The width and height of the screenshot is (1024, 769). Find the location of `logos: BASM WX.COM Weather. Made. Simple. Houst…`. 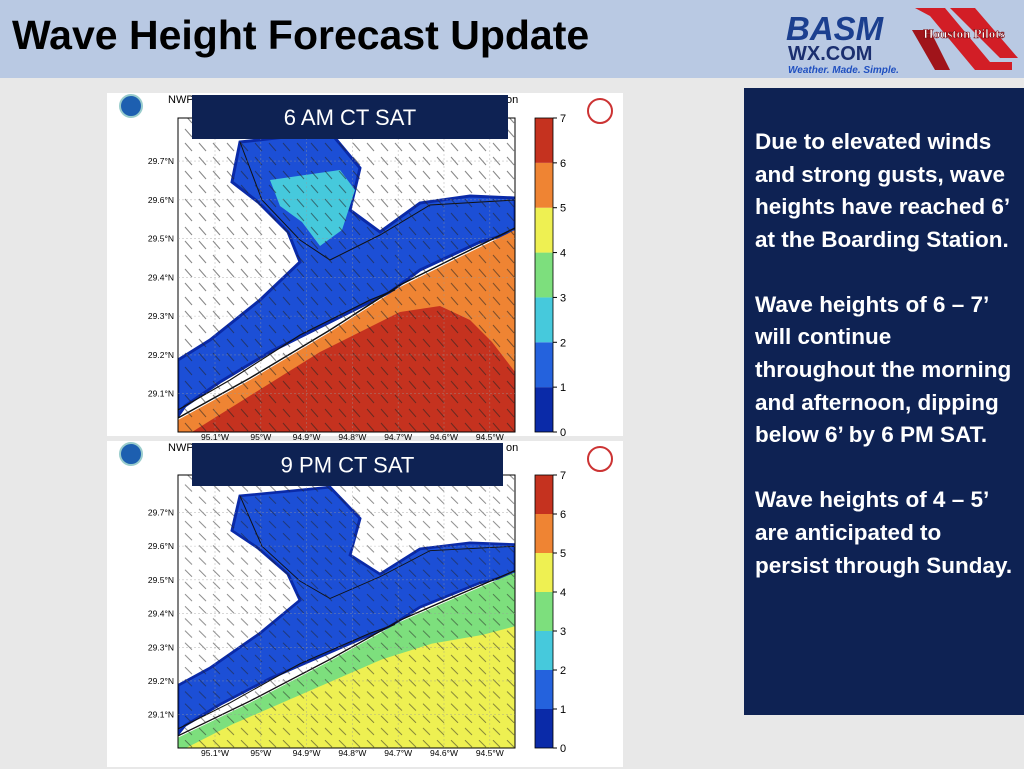

logos: BASM WX.COM Weather. Made. Simple. Houst… is located at coordinates (902, 42).